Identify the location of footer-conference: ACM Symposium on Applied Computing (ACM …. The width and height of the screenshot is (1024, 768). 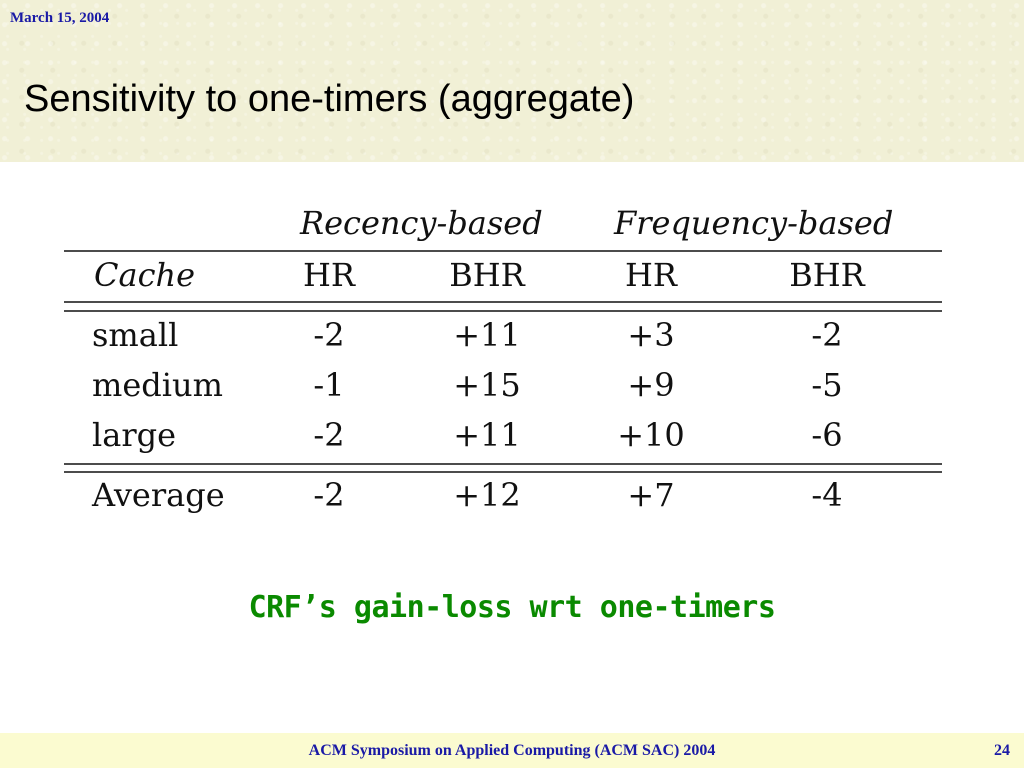
(512, 750).